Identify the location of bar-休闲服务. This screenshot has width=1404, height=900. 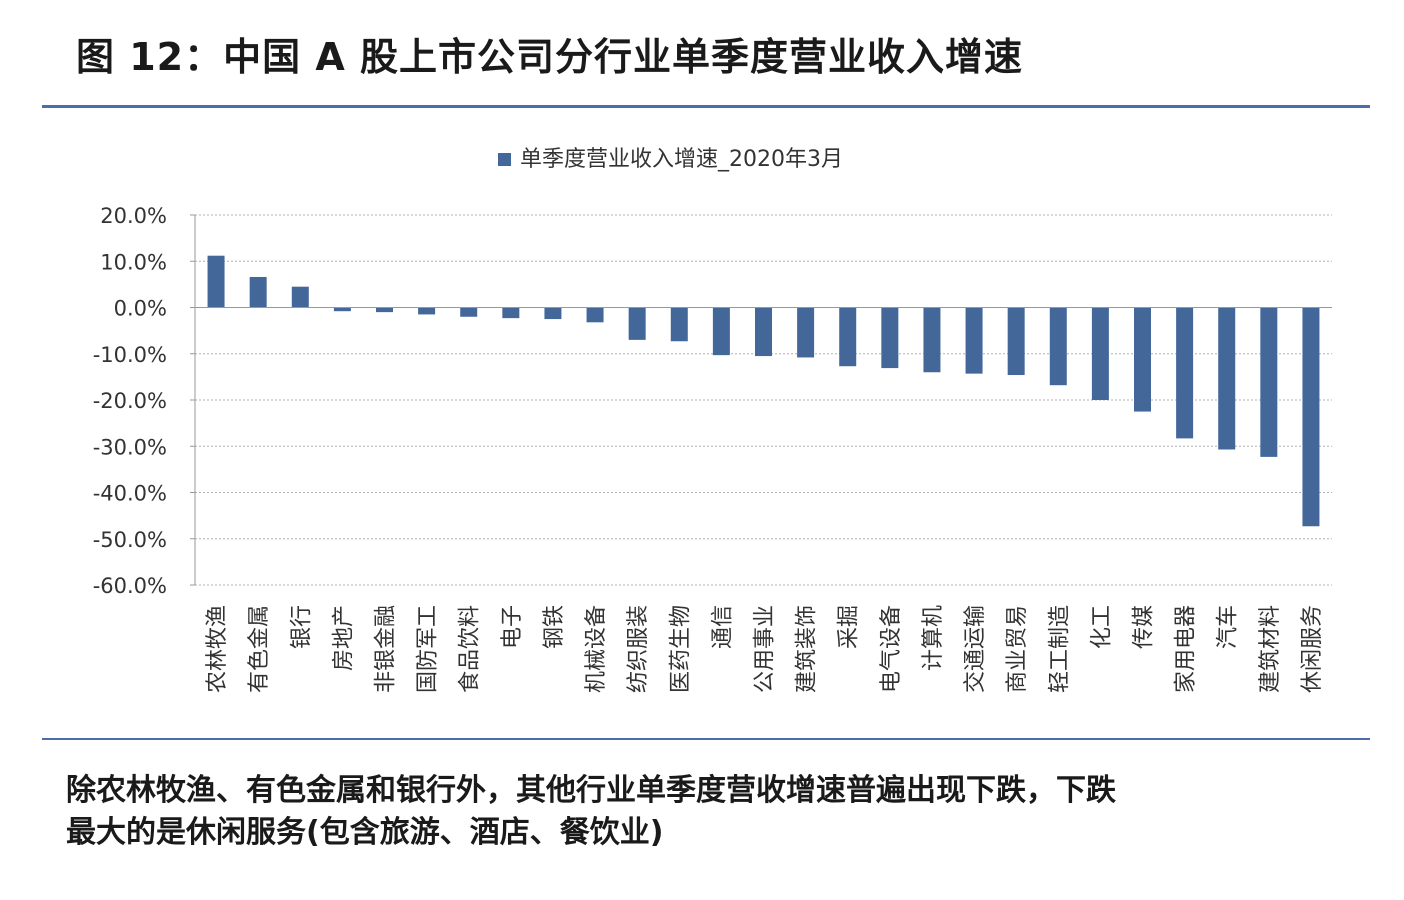
(1311, 417).